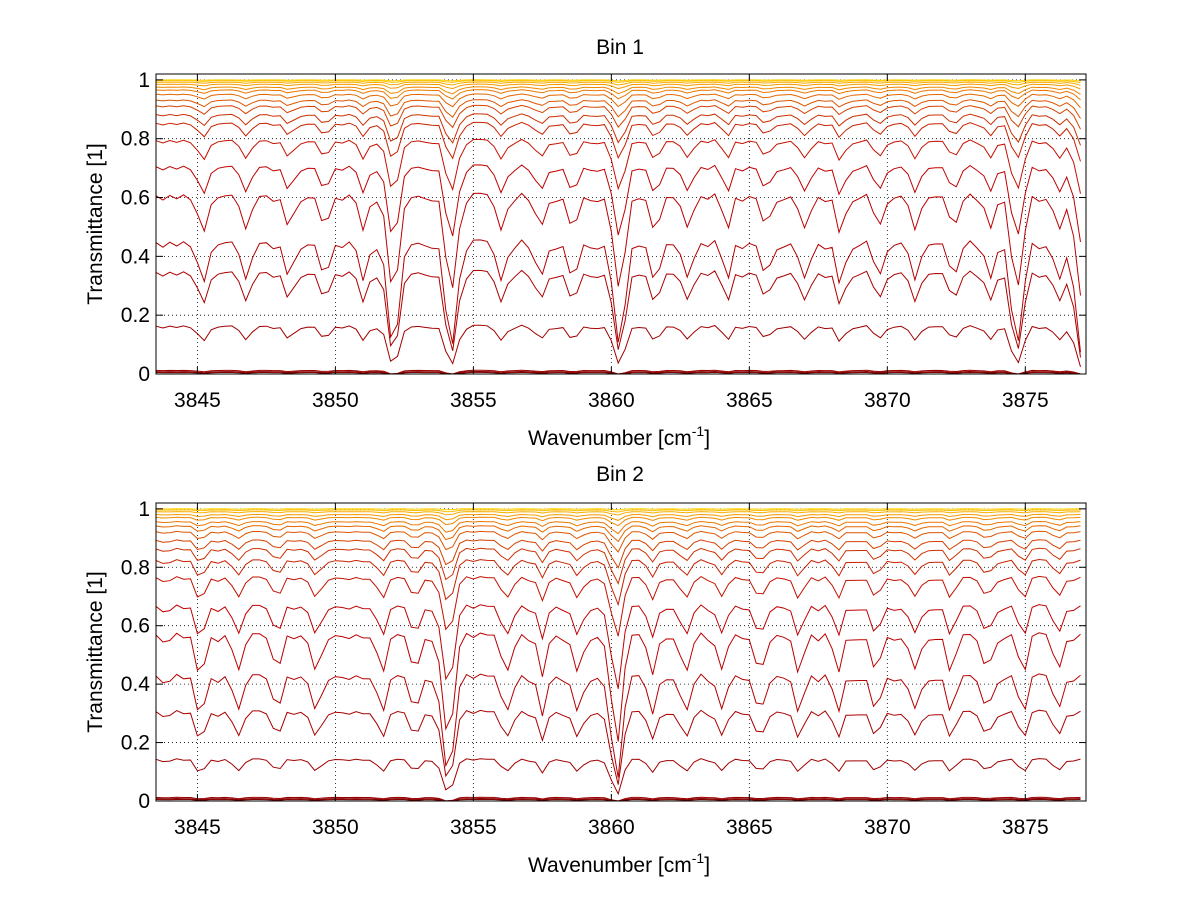 This screenshot has height=901, width=1200. Describe the element at coordinates (620, 474) in the screenshot. I see `chart-title: Bin 2` at that location.